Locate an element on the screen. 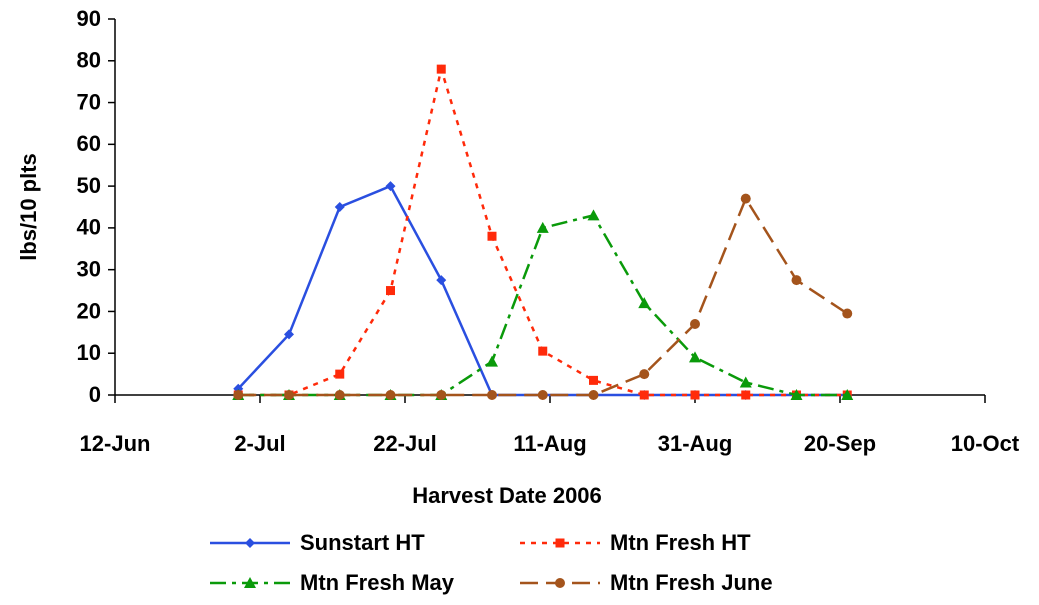  x-tick-label: 22-Jul is located at coordinates (405, 443).